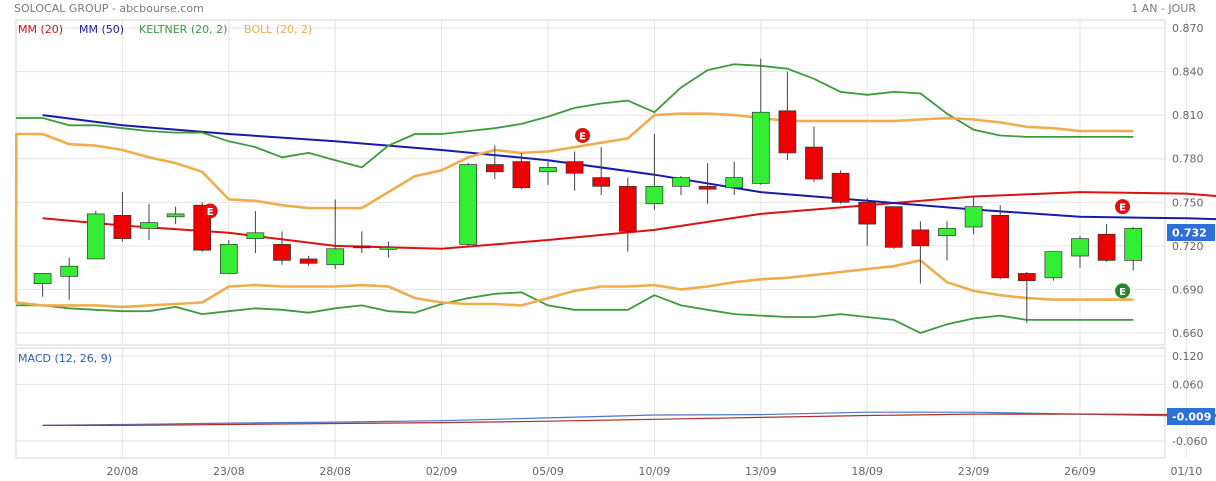 Image resolution: width=1216 pixels, height=481 pixels. I want to click on y-tick-label: 0.690, so click(1188, 289).